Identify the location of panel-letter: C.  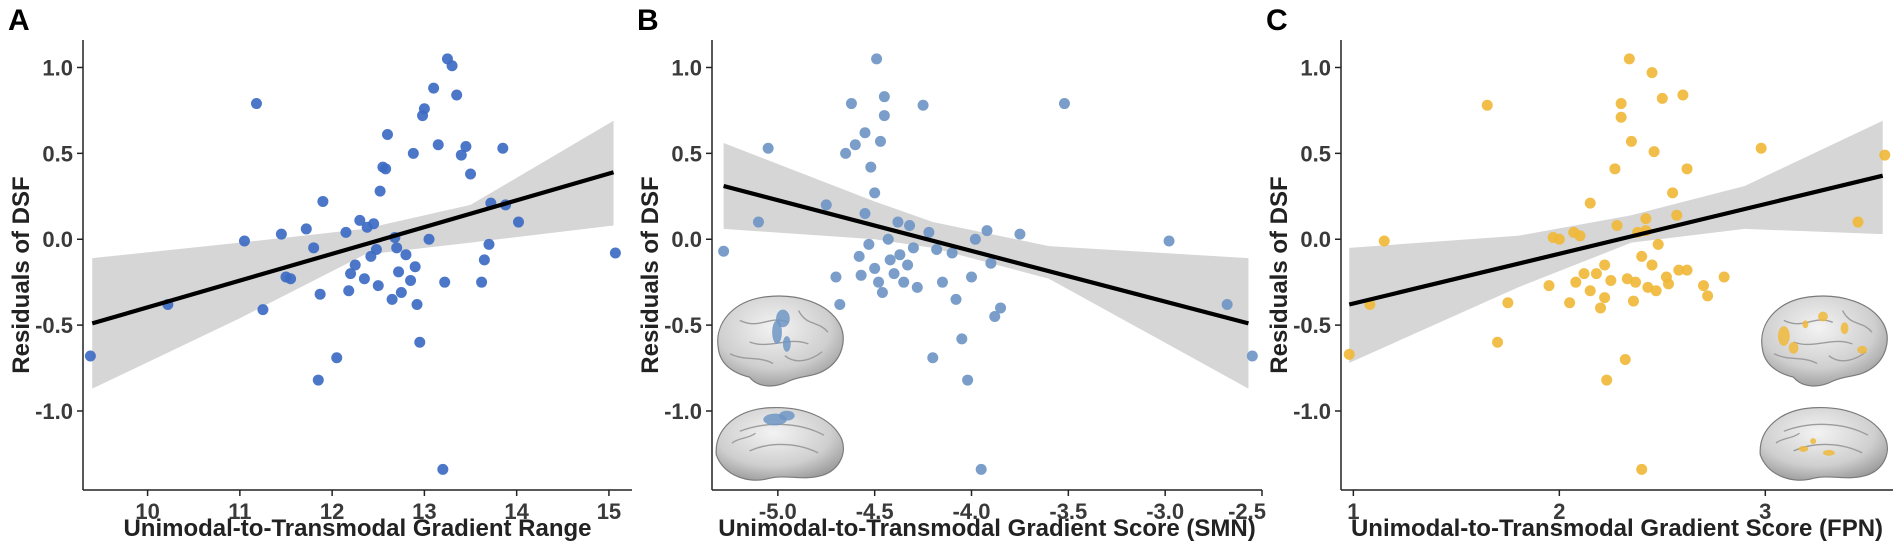
(1277, 20).